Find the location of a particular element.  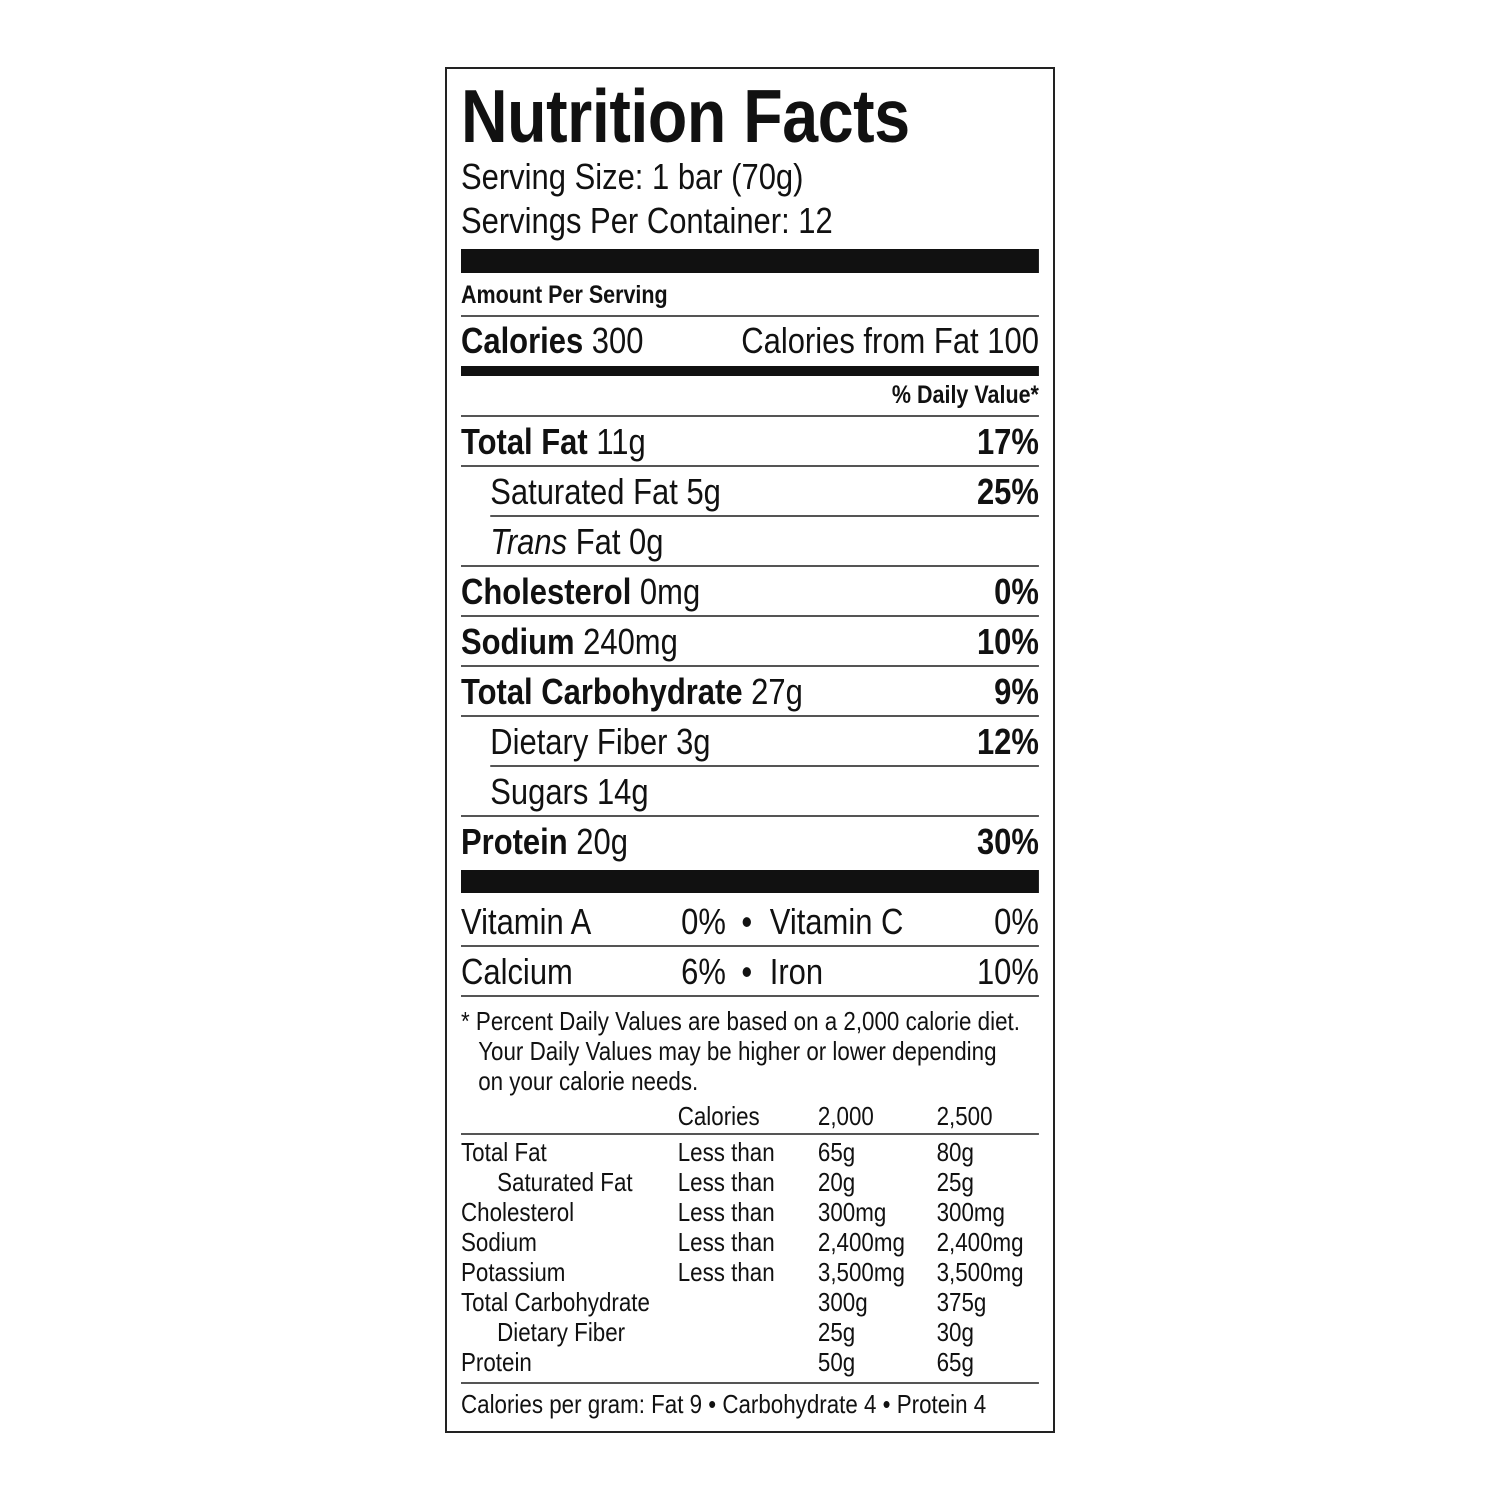

dv-table-cell: Total Fat is located at coordinates (504, 1152).